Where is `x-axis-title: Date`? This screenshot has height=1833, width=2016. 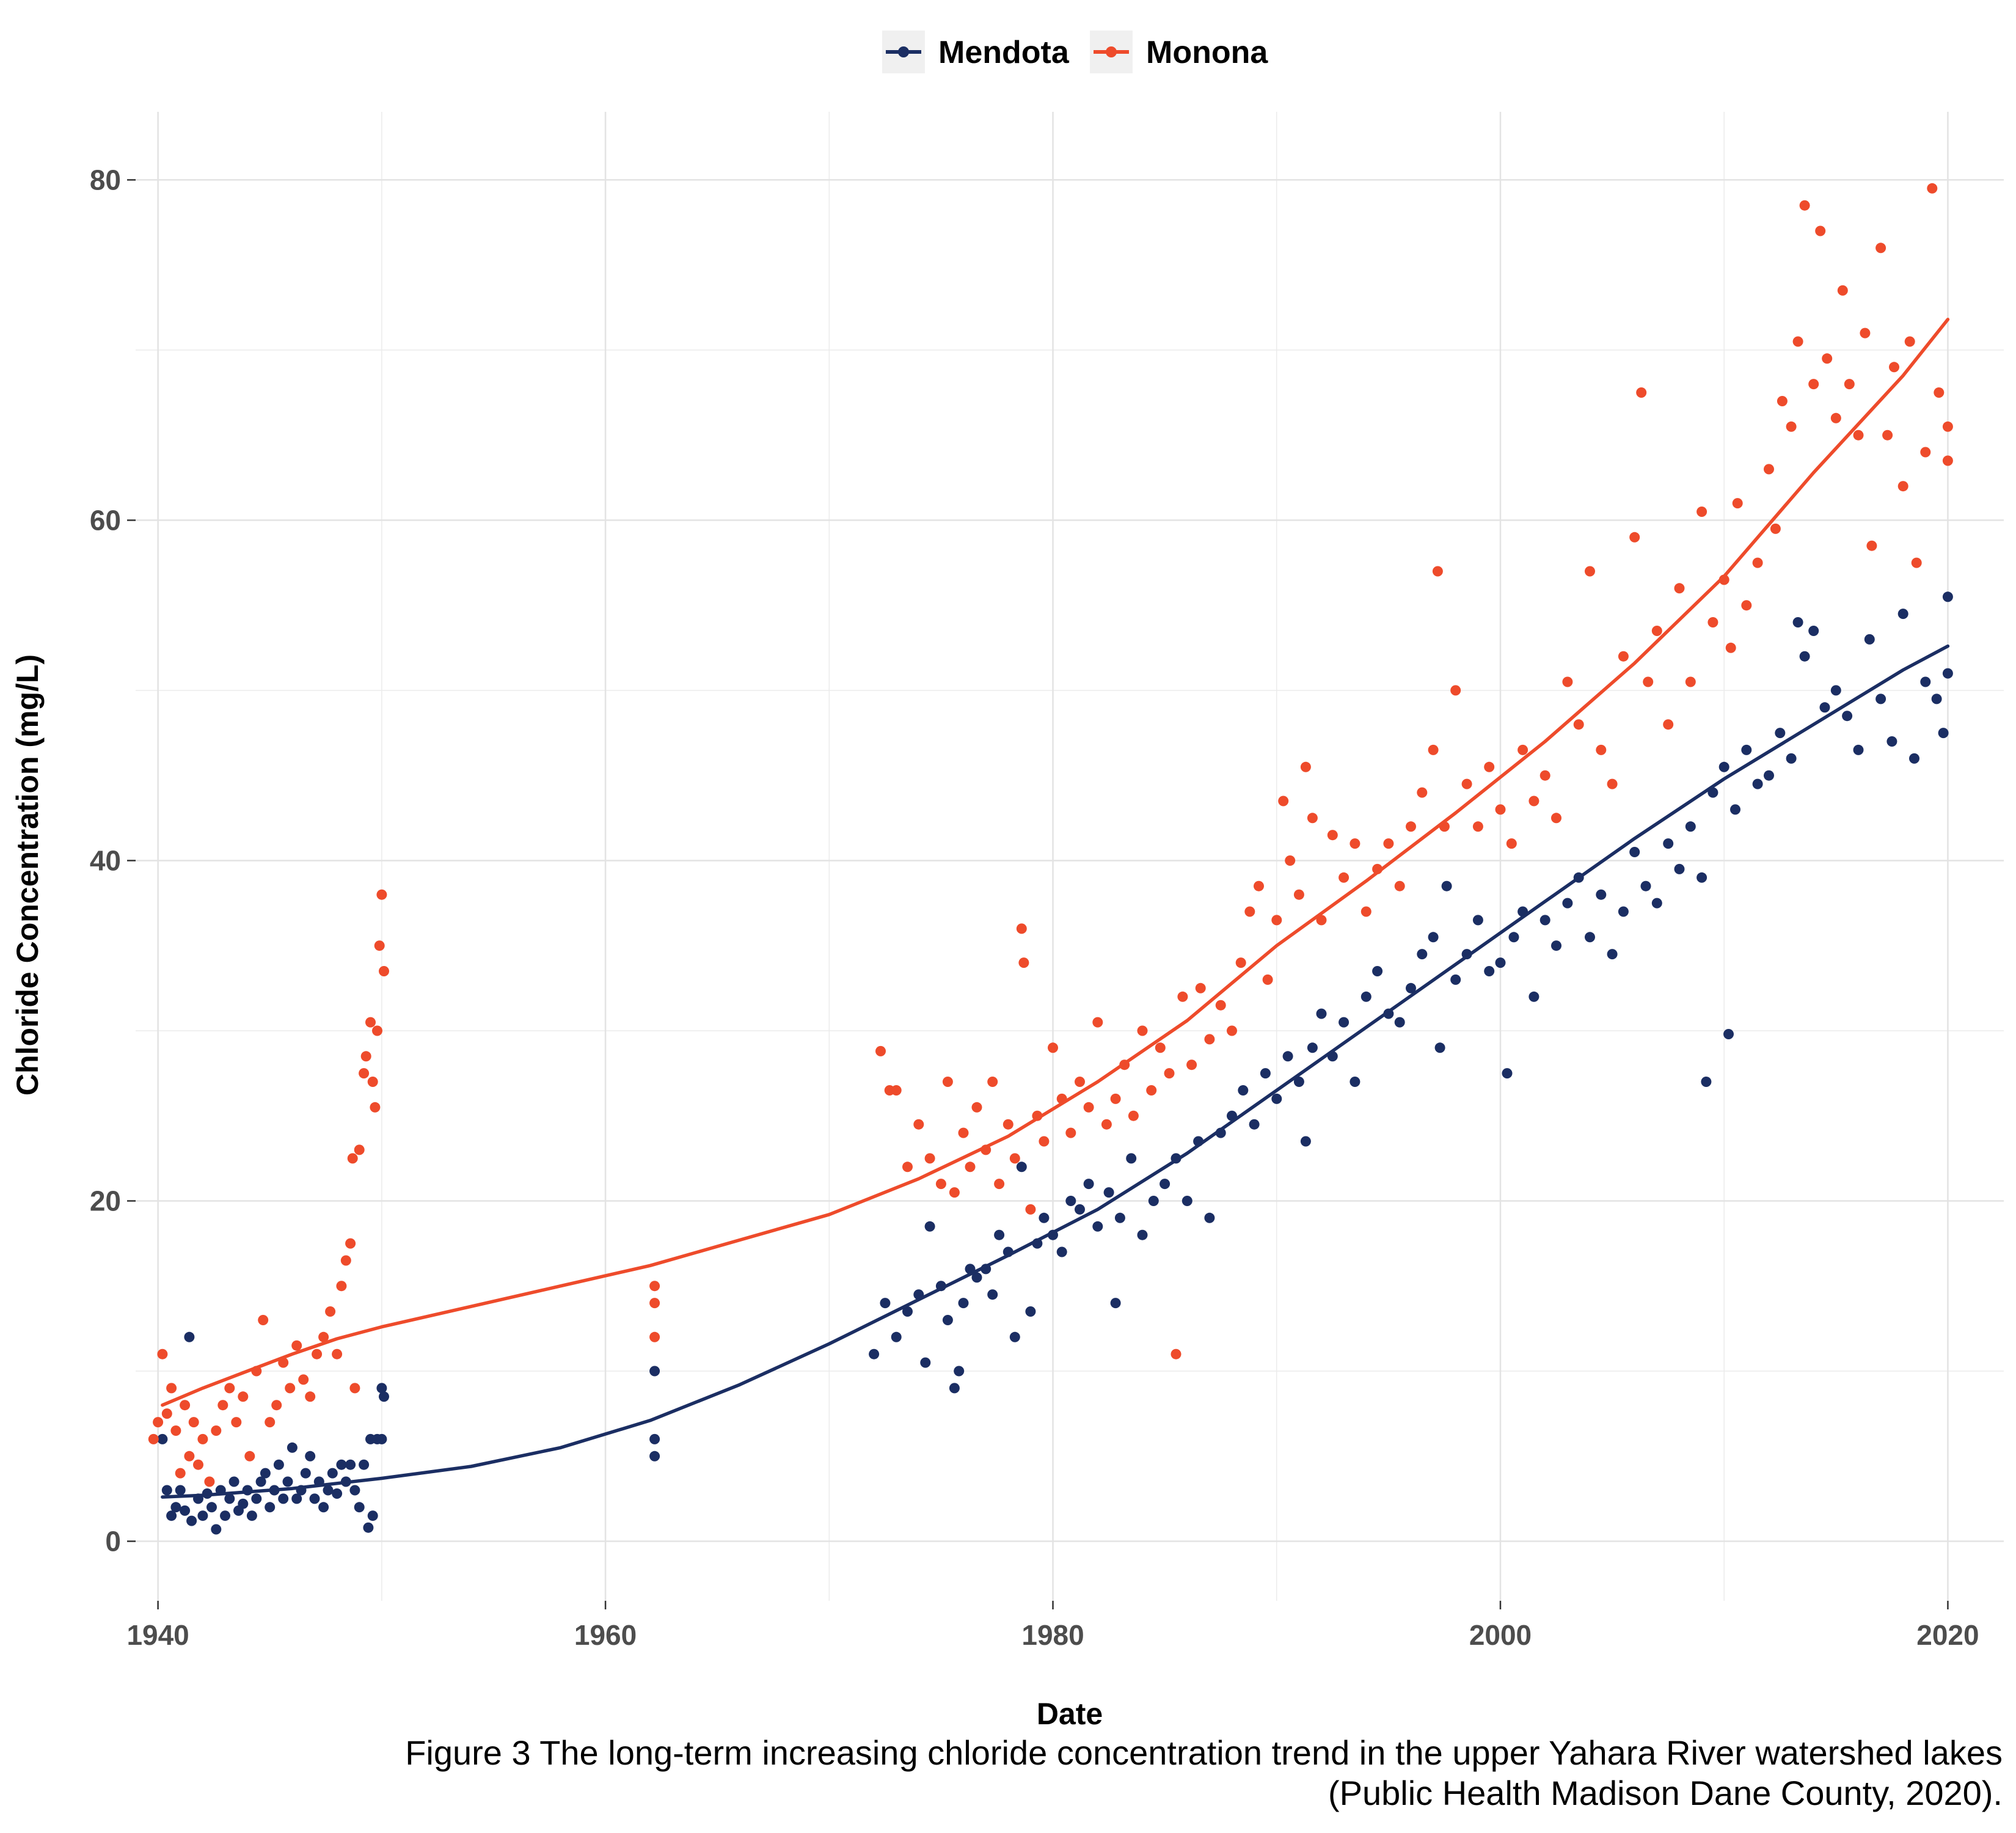 x-axis-title: Date is located at coordinates (1070, 1714).